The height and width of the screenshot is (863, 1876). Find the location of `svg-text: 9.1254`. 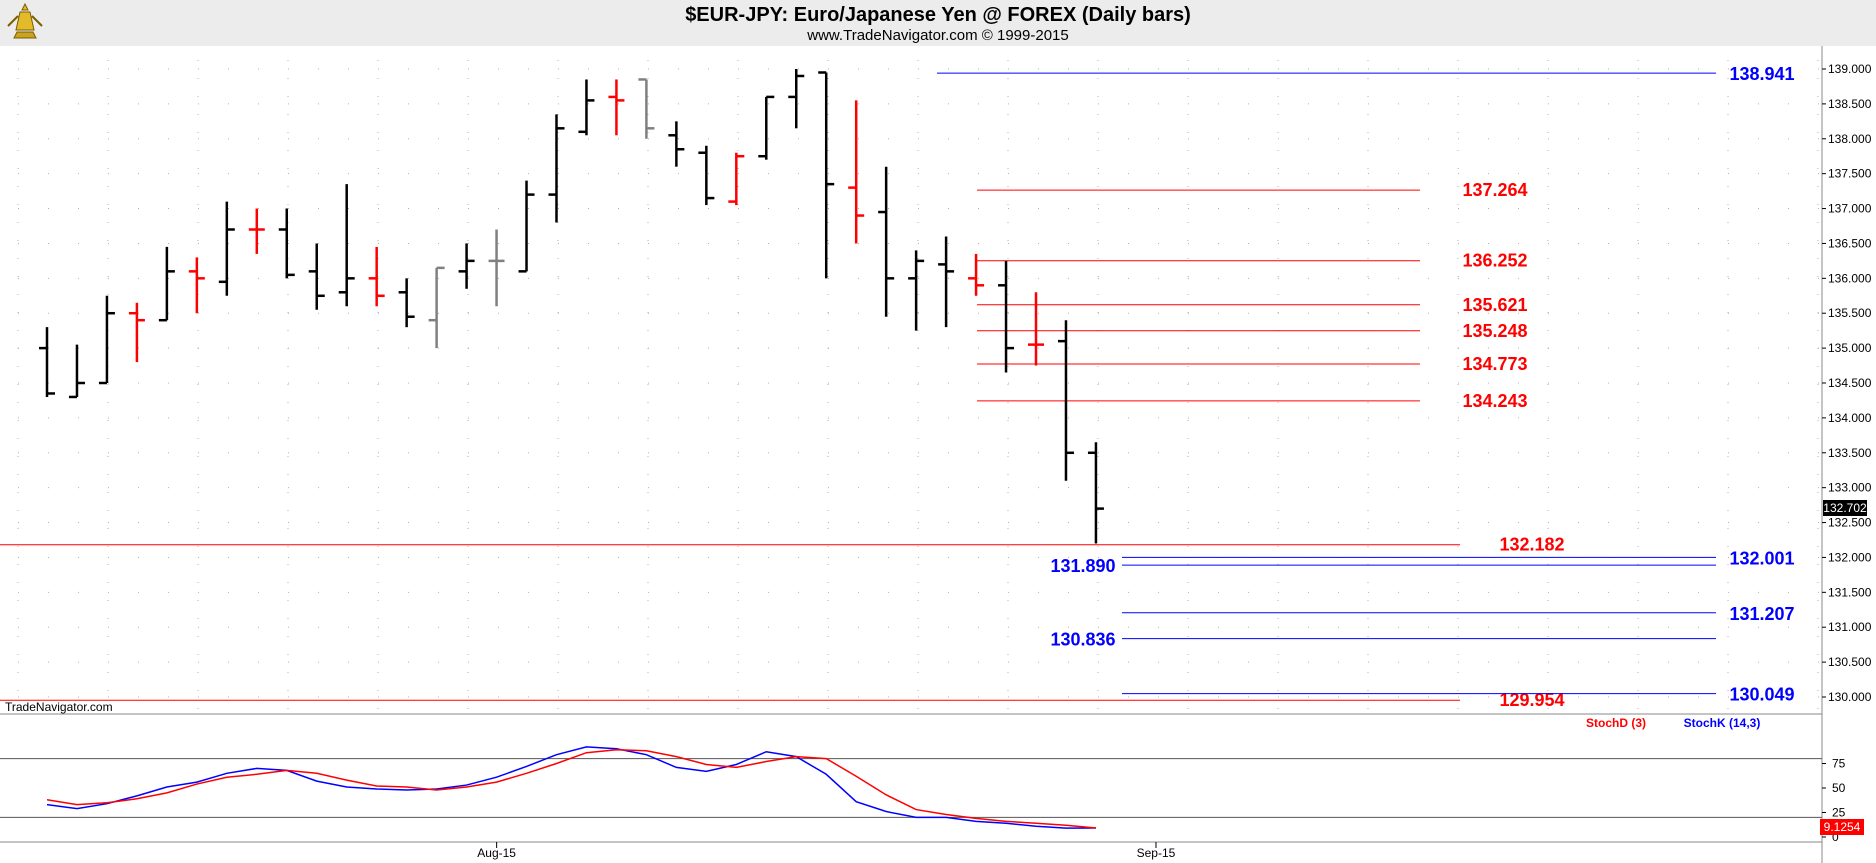

svg-text: 9.1254 is located at coordinates (1842, 827).